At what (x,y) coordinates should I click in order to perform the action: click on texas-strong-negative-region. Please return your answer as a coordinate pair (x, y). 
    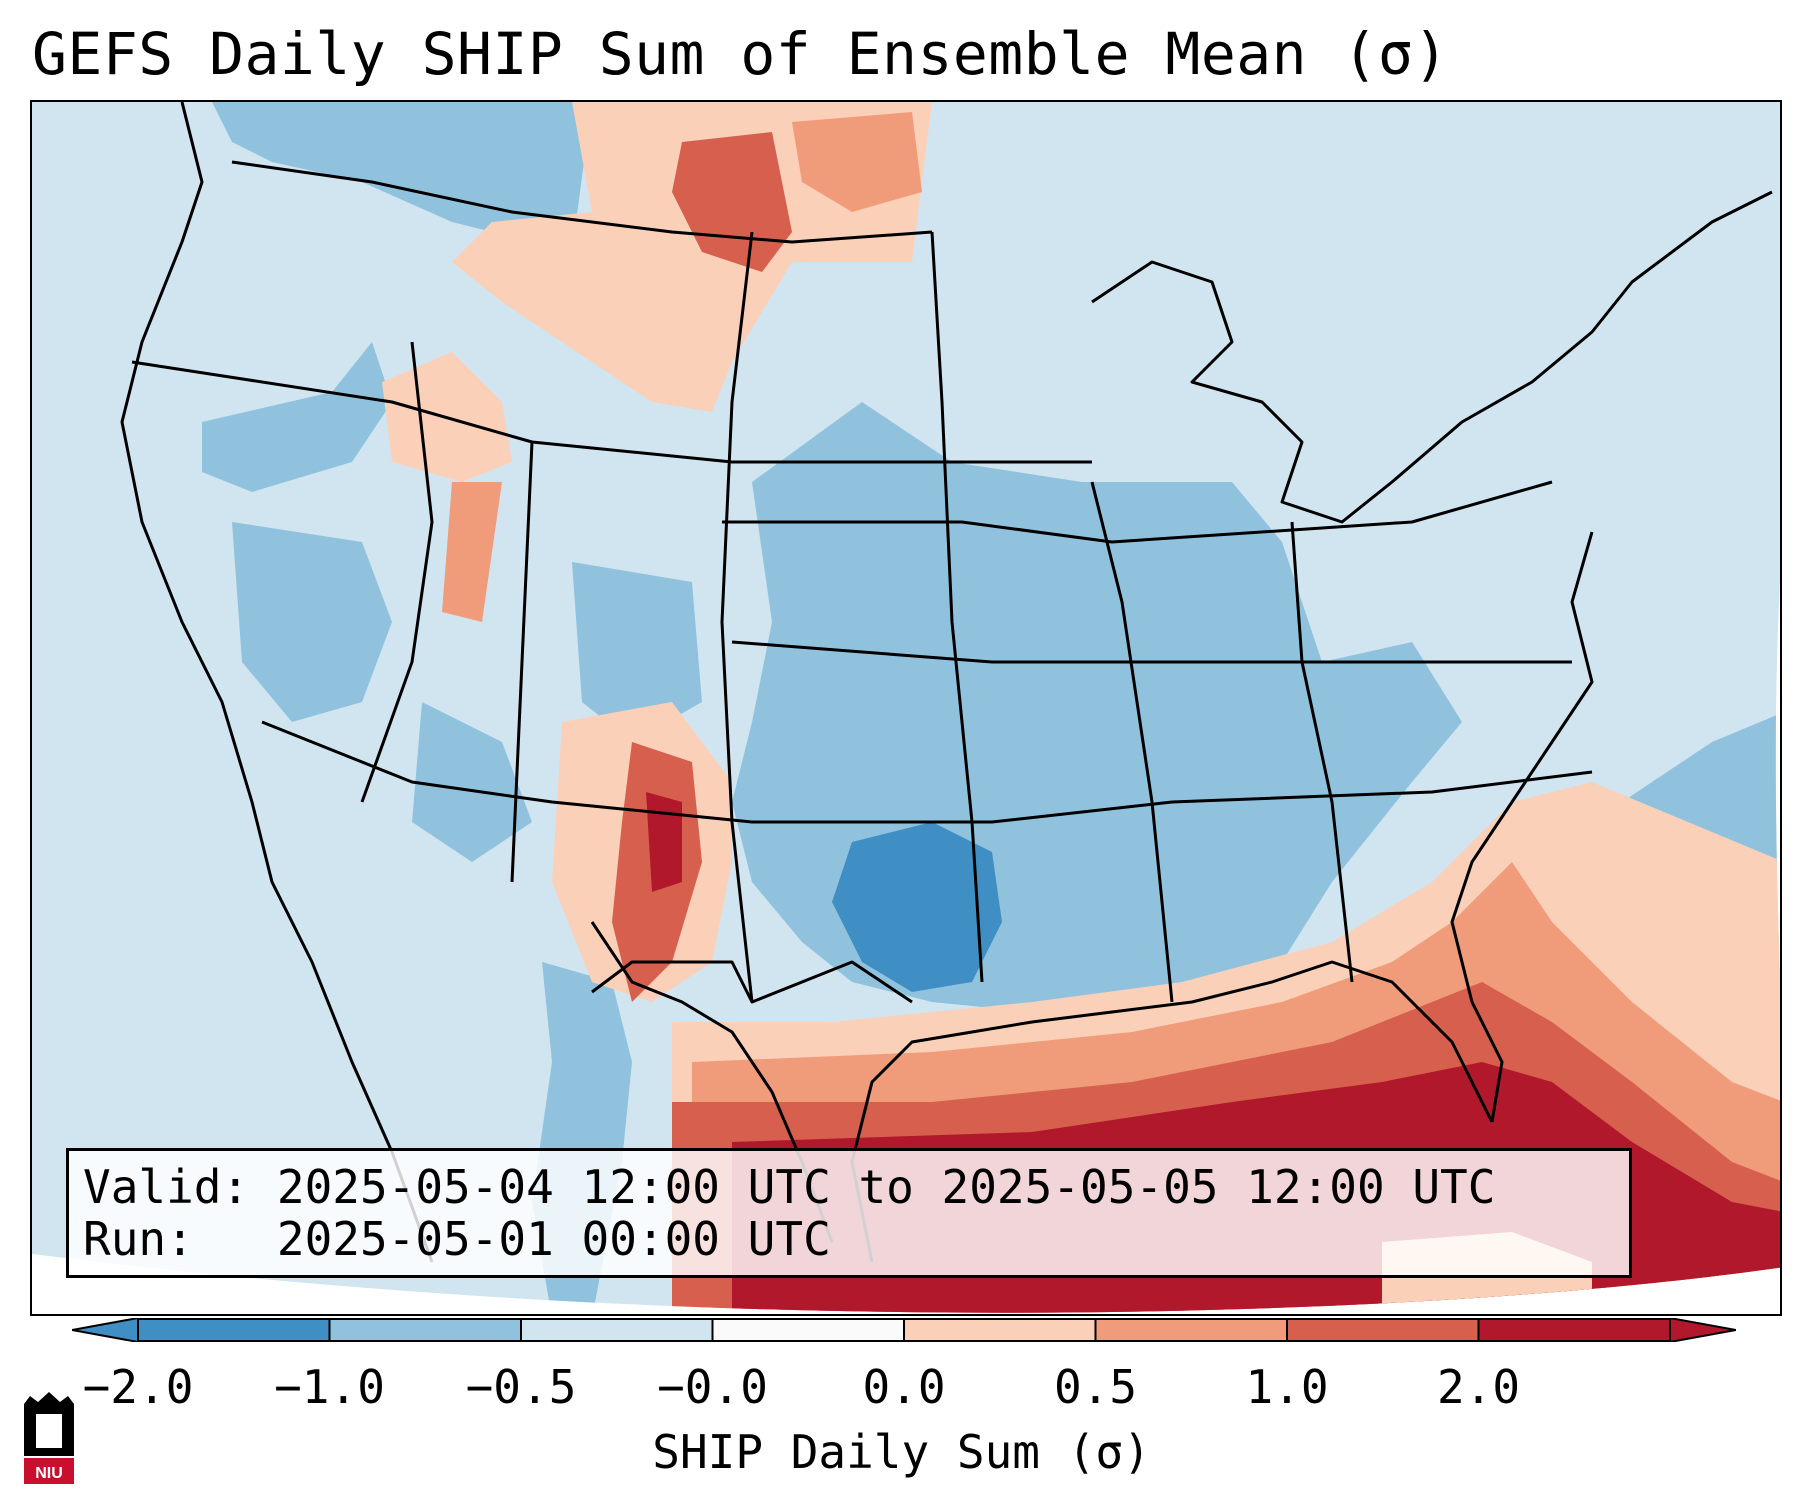
    Looking at the image, I should click on (917, 907).